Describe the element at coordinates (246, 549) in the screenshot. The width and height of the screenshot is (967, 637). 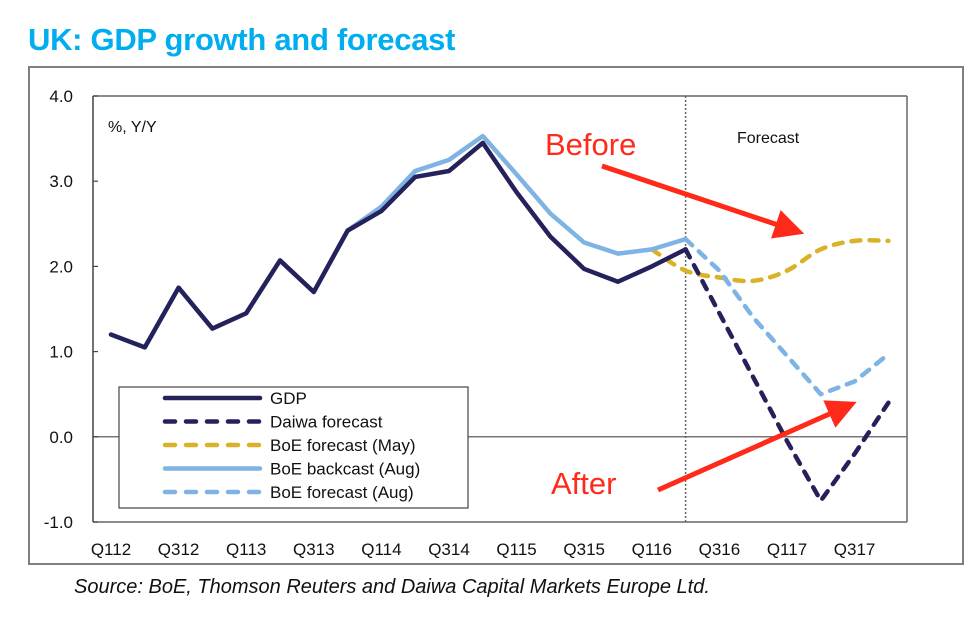
I see `x-tick-label: Q113` at that location.